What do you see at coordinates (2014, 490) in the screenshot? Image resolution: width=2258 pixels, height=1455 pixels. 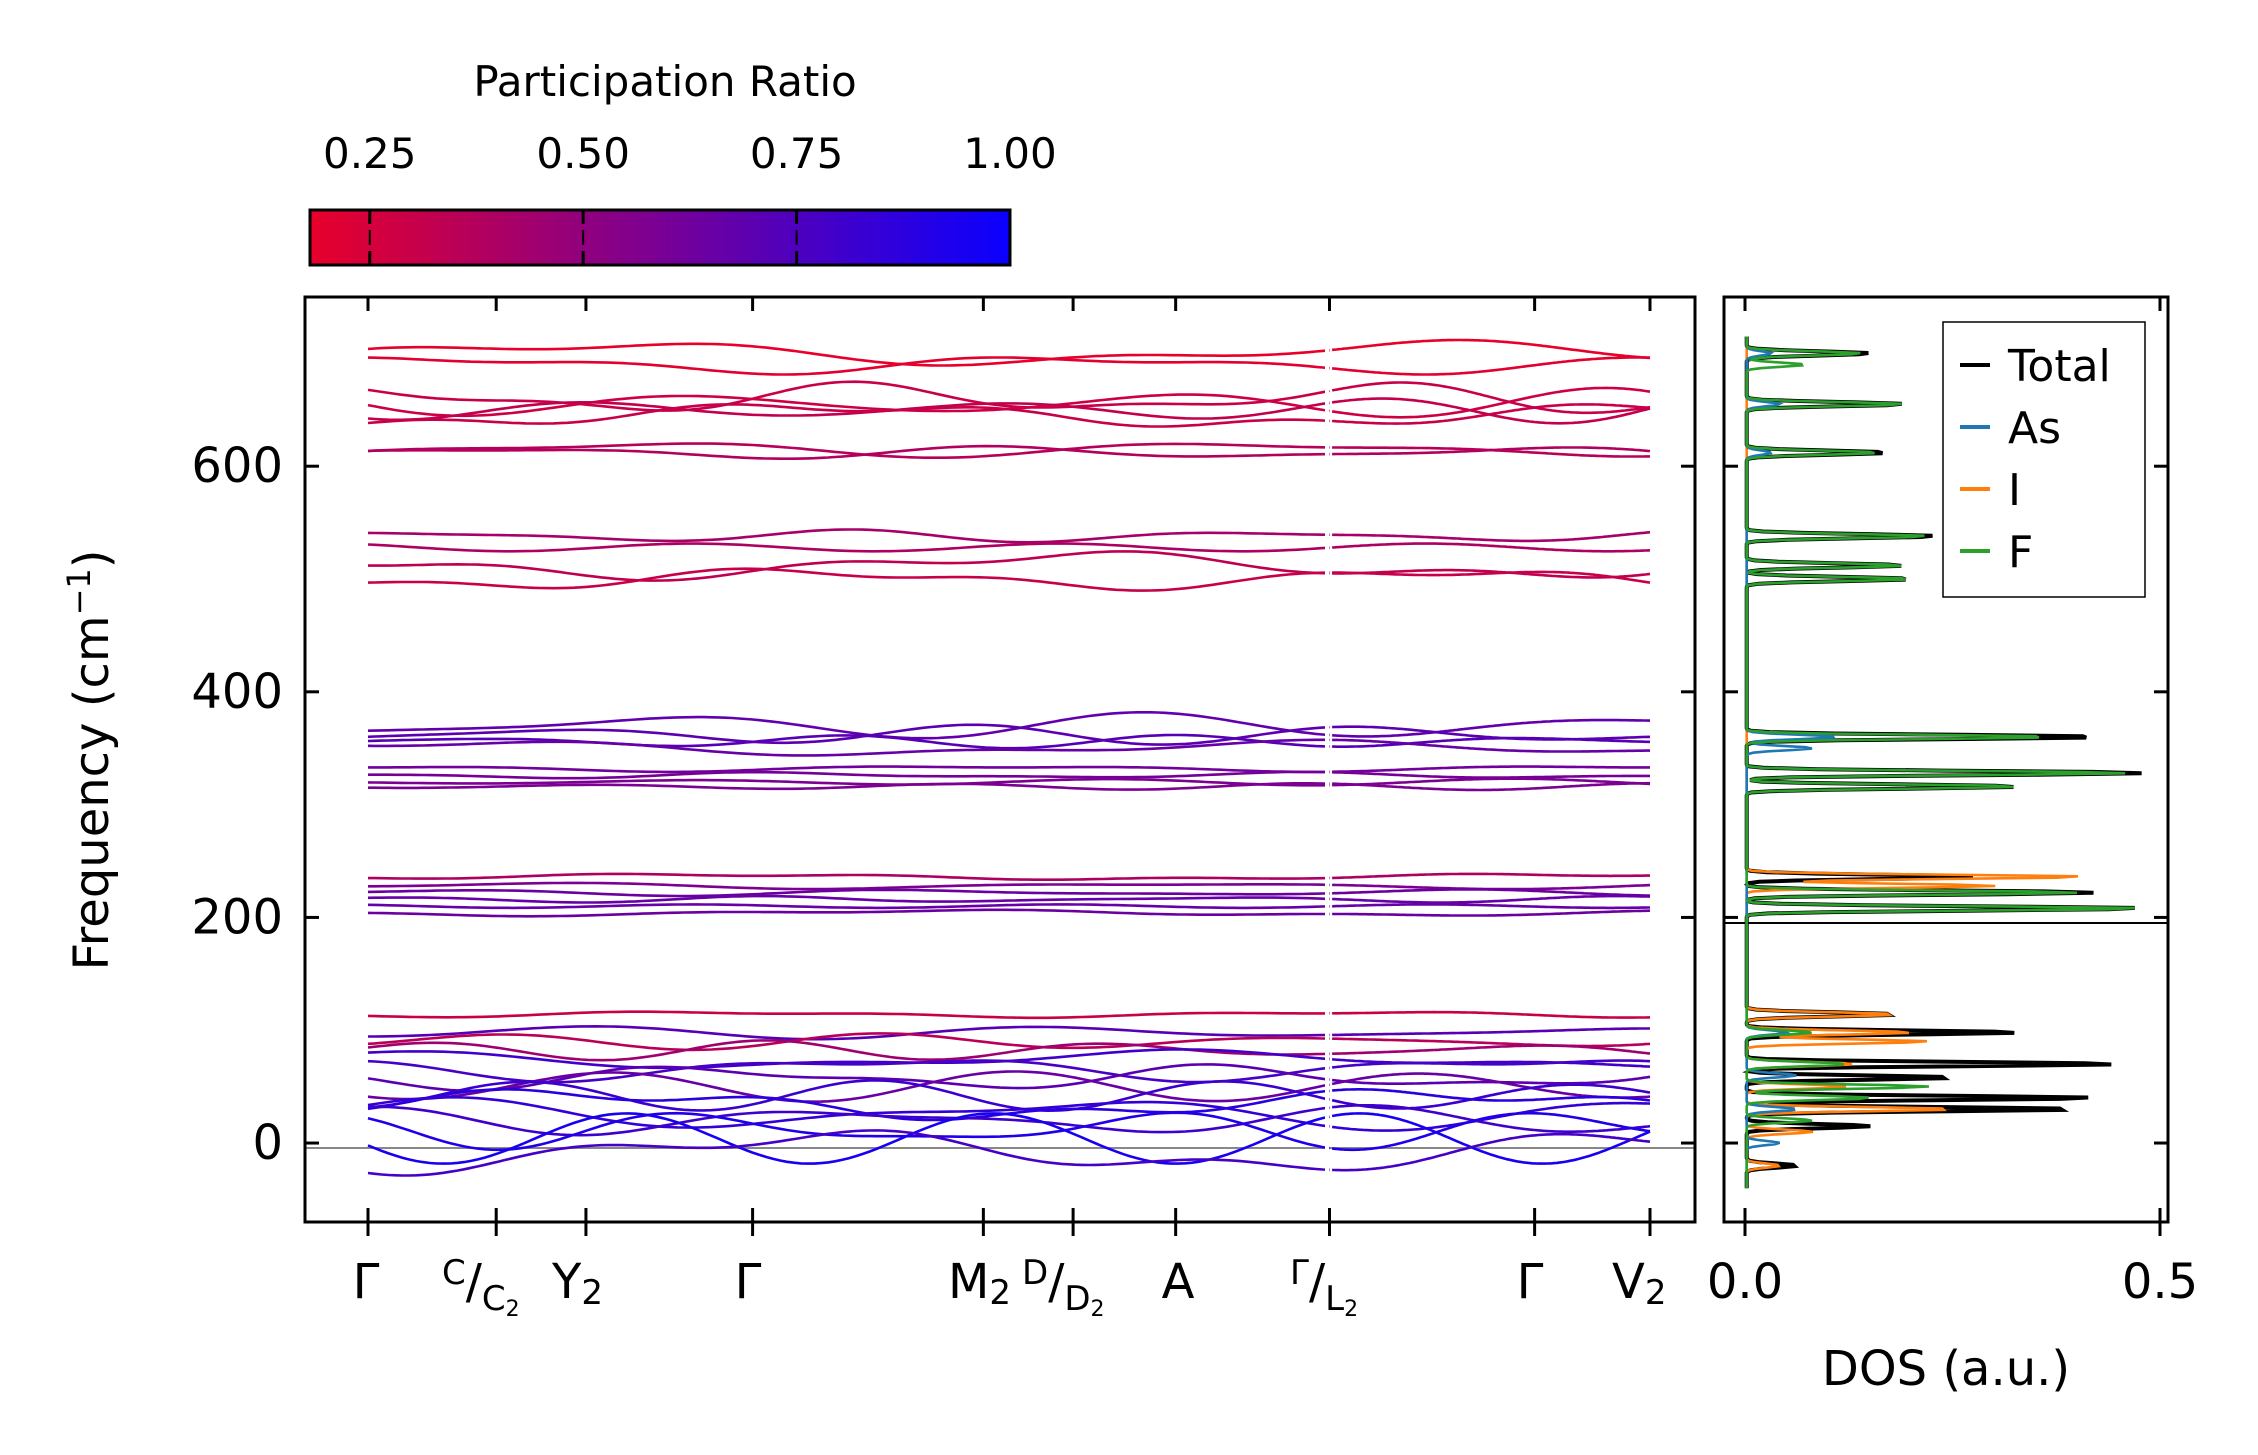 I see `legend-label-i: I` at bounding box center [2014, 490].